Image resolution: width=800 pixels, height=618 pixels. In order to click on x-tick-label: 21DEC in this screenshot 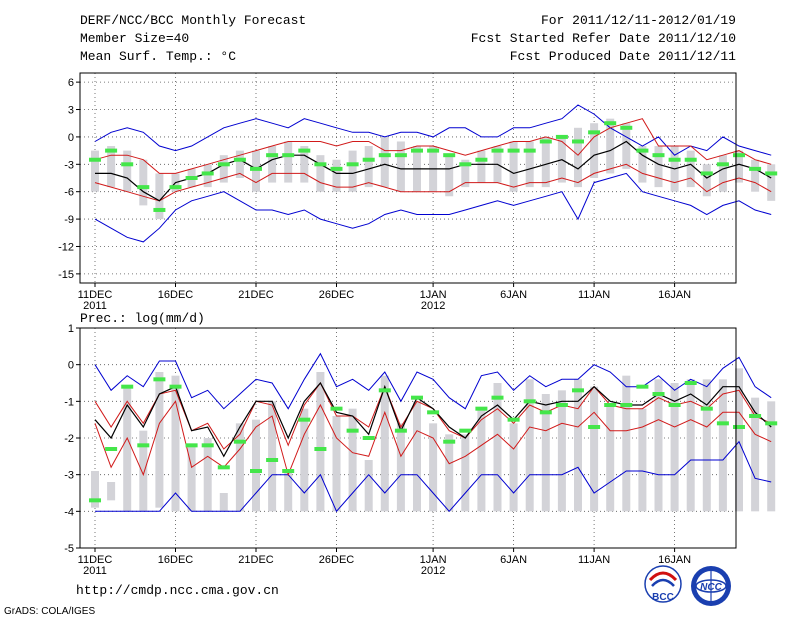, I will do `click(256, 295)`.